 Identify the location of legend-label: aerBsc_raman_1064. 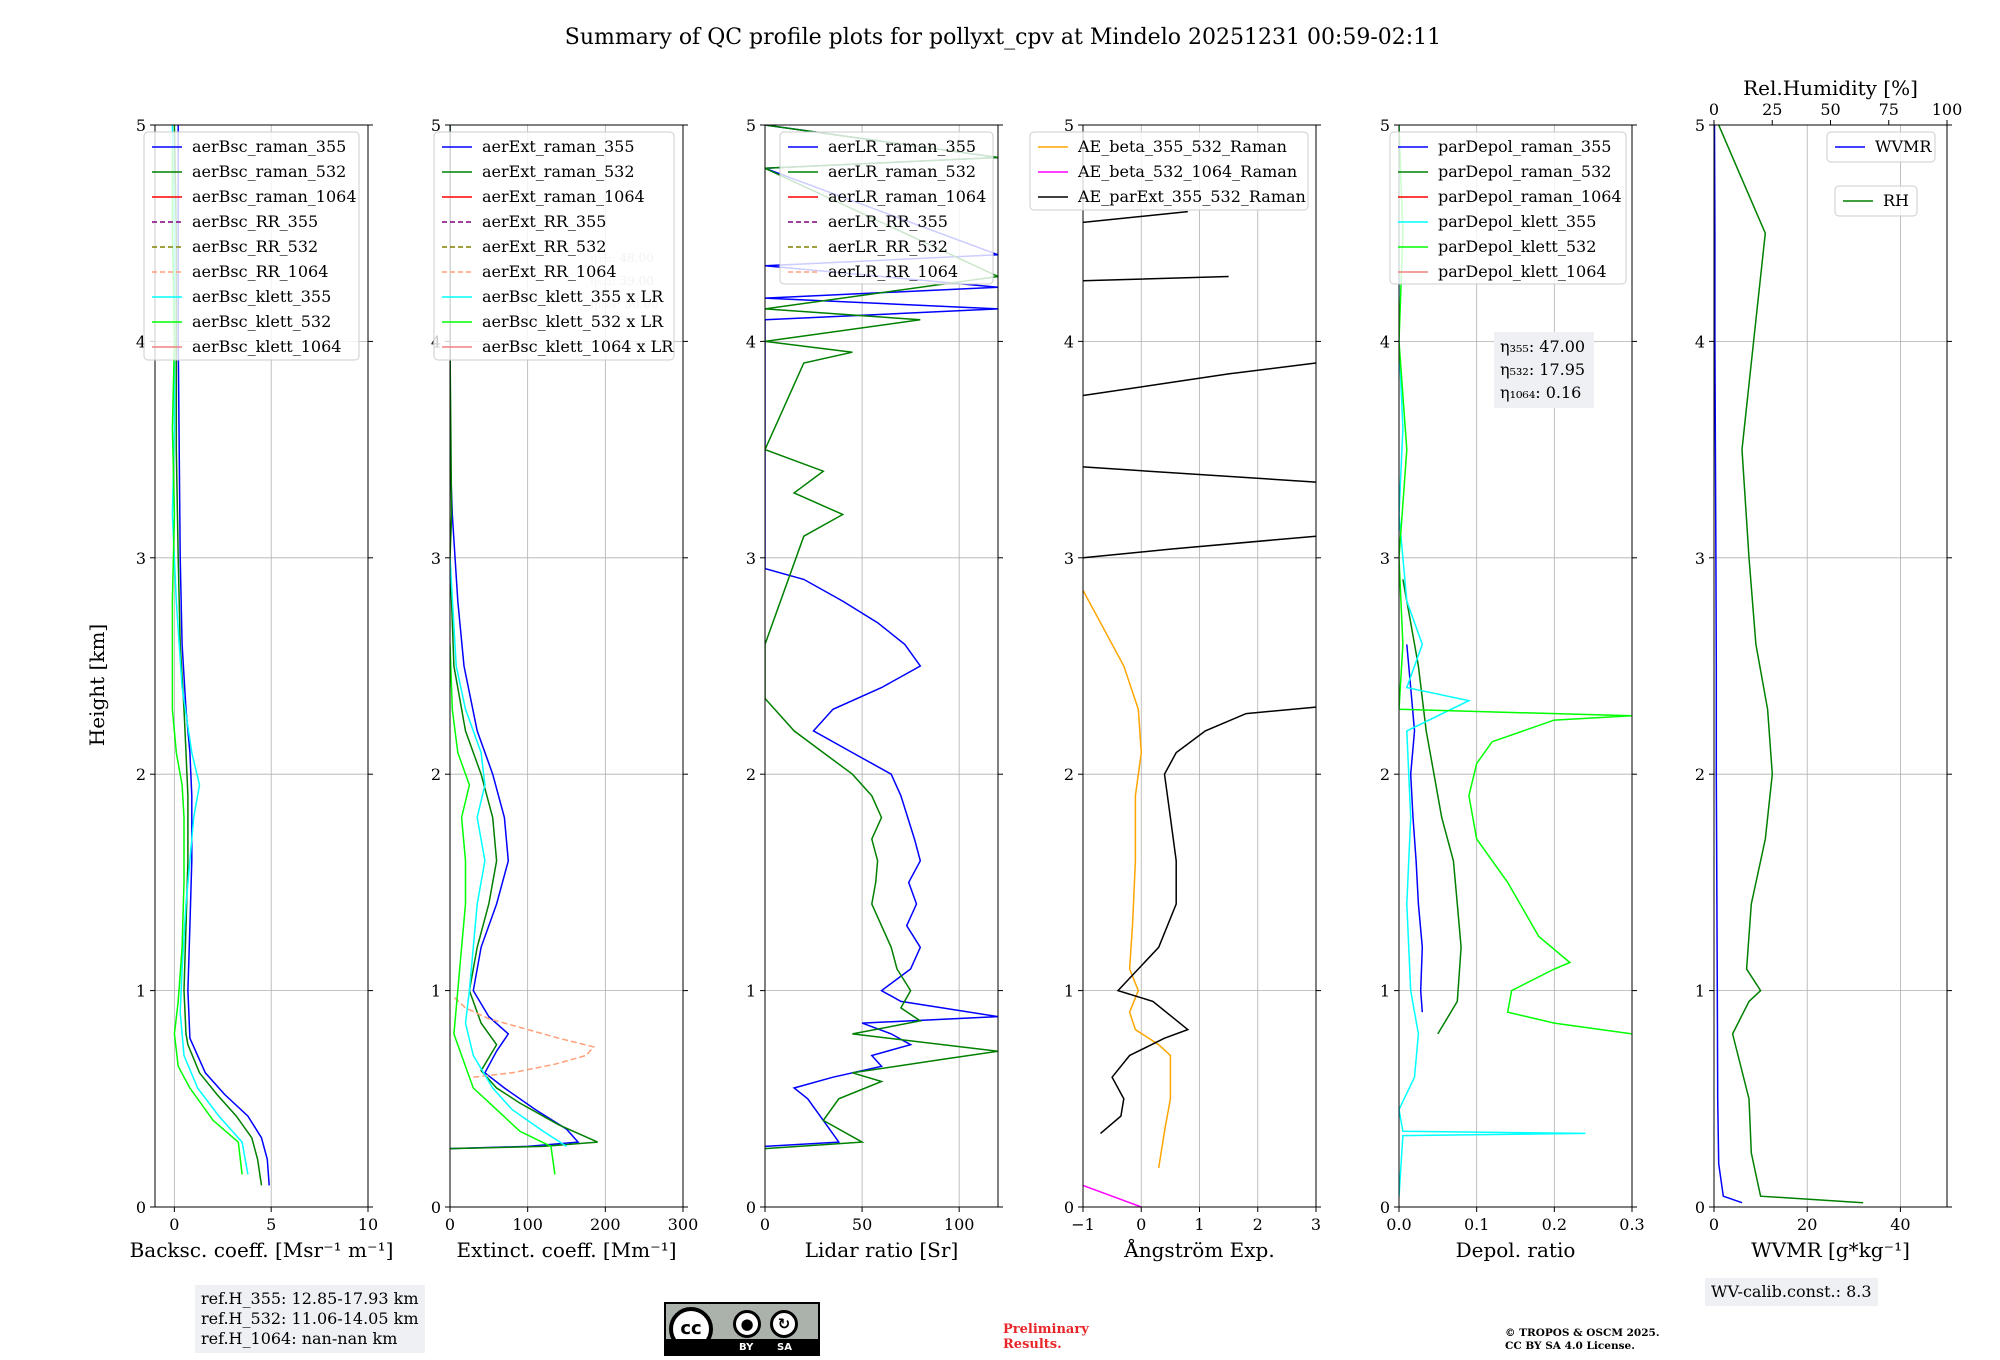
(274, 196).